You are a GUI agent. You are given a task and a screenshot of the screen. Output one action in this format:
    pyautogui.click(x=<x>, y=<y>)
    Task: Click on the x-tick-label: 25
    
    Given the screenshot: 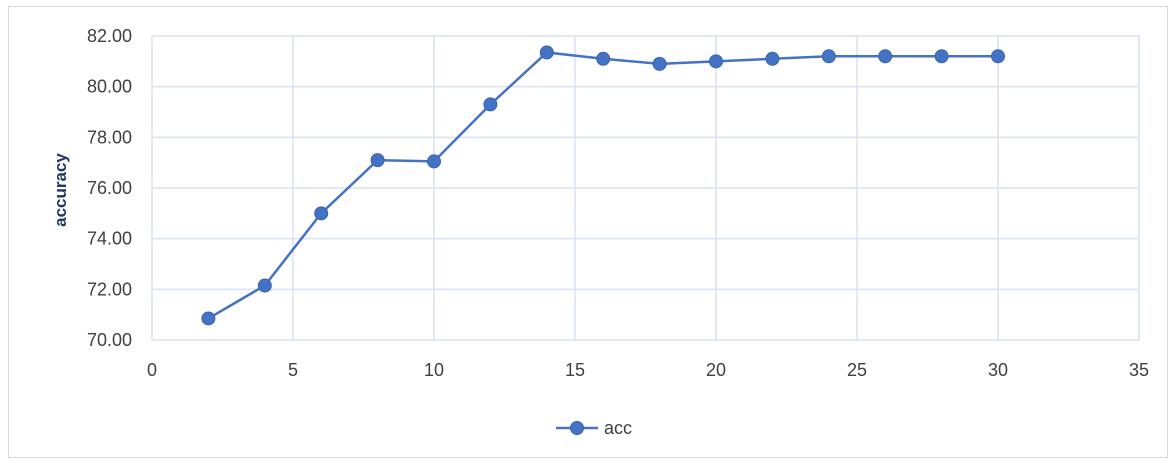 What is the action you would take?
    pyautogui.click(x=857, y=370)
    